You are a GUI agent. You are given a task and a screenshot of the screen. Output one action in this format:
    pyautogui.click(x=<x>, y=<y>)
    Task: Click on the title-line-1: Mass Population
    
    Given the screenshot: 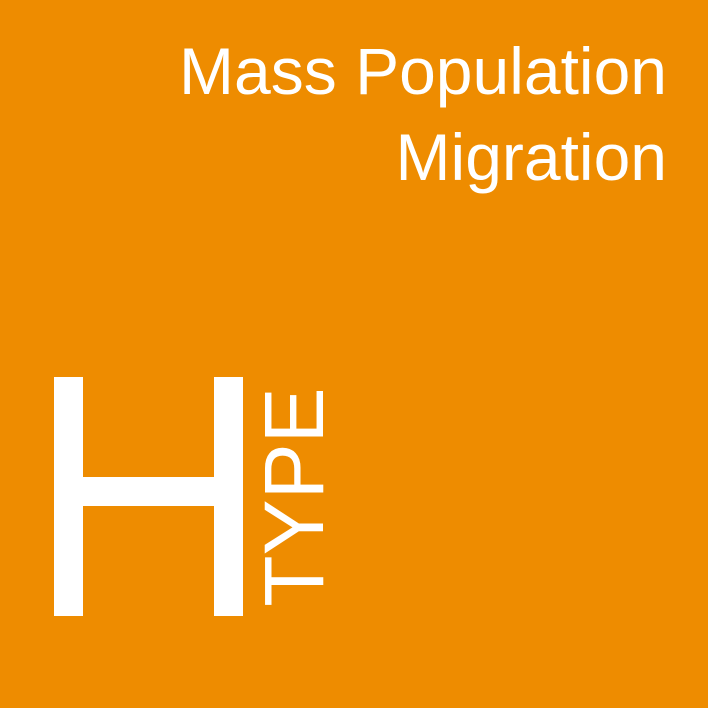 What is the action you would take?
    pyautogui.click(x=423, y=71)
    